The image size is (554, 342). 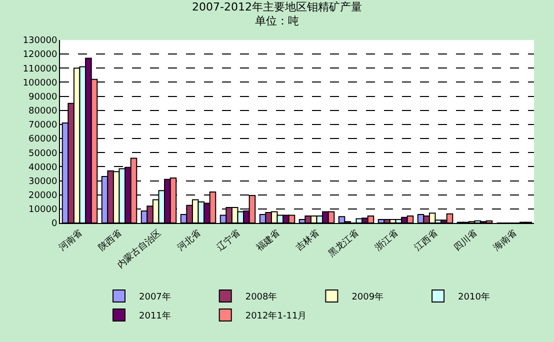 What do you see at coordinates (70, 241) in the screenshot?
I see `x-tick-label: 河南省` at bounding box center [70, 241].